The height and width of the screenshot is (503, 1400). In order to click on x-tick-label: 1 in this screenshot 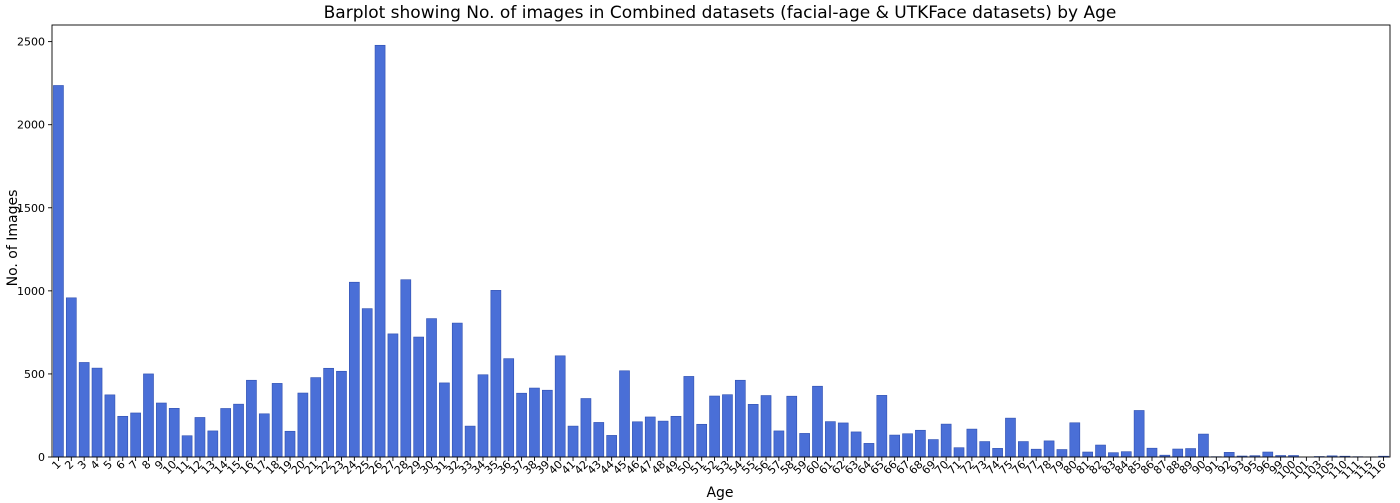, I will do `click(56, 465)`.